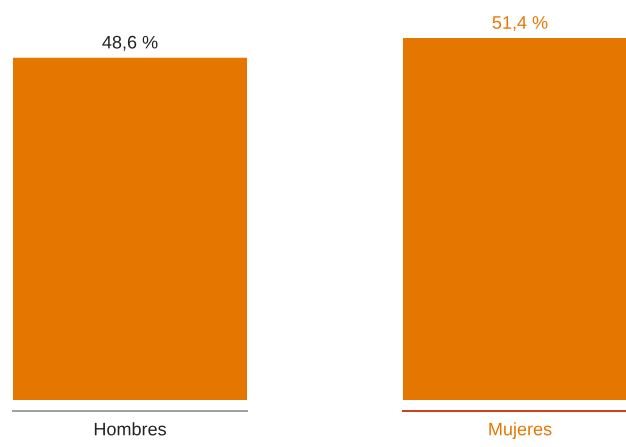 This screenshot has height=447, width=626. What do you see at coordinates (130, 429) in the screenshot?
I see `x-tick-label: Hombres` at bounding box center [130, 429].